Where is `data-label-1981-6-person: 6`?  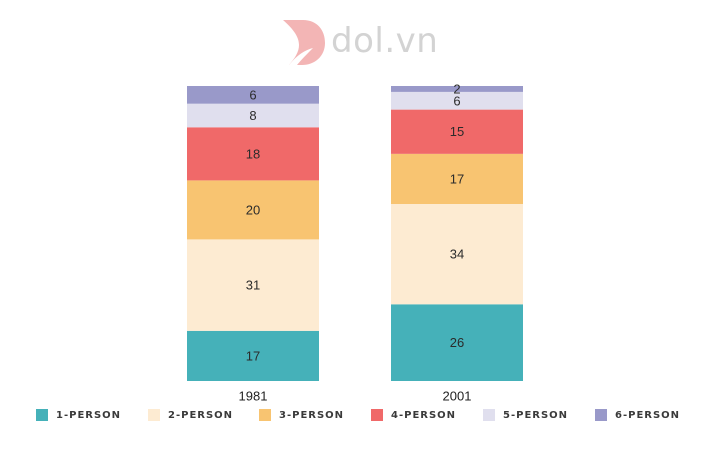 data-label-1981-6-person: 6 is located at coordinates (252, 94).